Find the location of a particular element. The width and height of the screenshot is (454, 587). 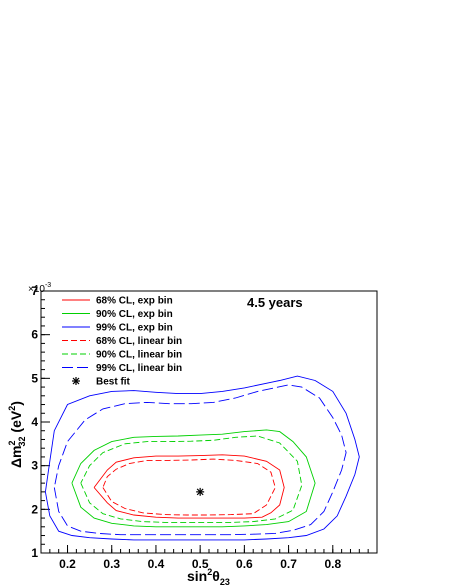

x-axis-title: sin2θ23 is located at coordinates (208, 577).